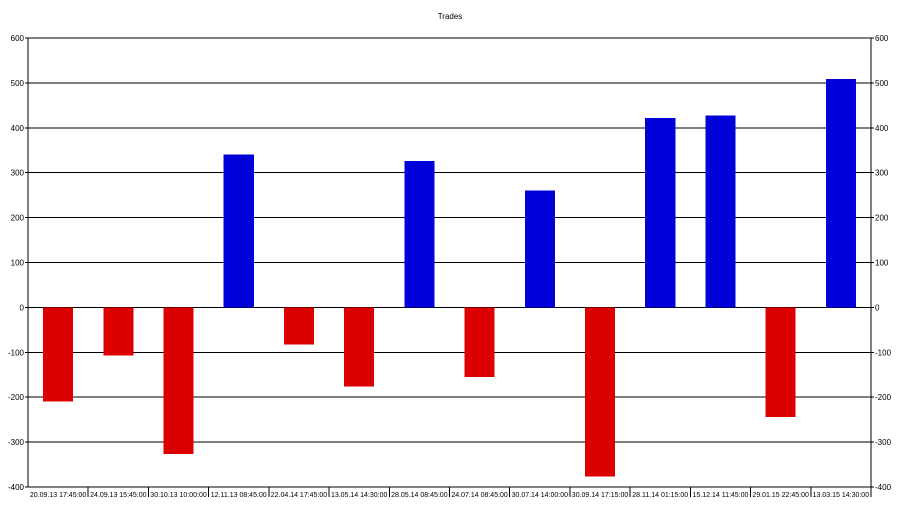 The image size is (900, 508). Describe the element at coordinates (883, 442) in the screenshot. I see `y-tick-right-label: -300` at that location.